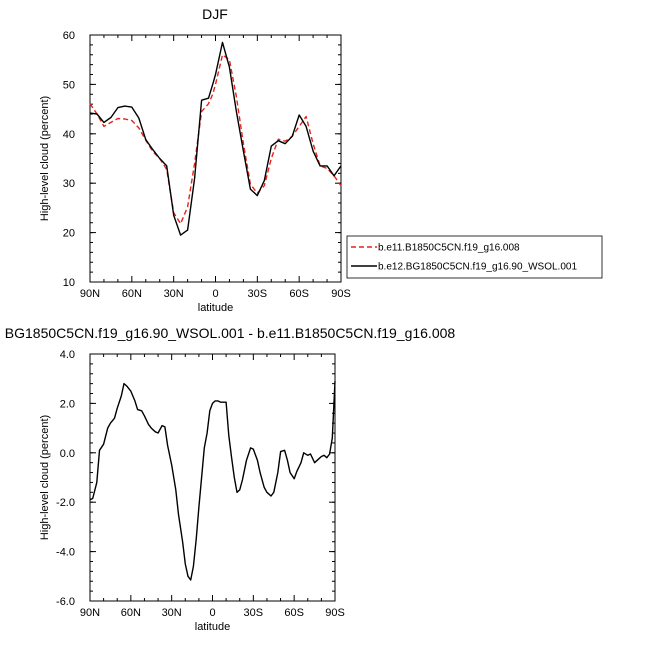 The image size is (648, 649). What do you see at coordinates (215, 308) in the screenshot?
I see `panel1-xlabel: latitude` at bounding box center [215, 308].